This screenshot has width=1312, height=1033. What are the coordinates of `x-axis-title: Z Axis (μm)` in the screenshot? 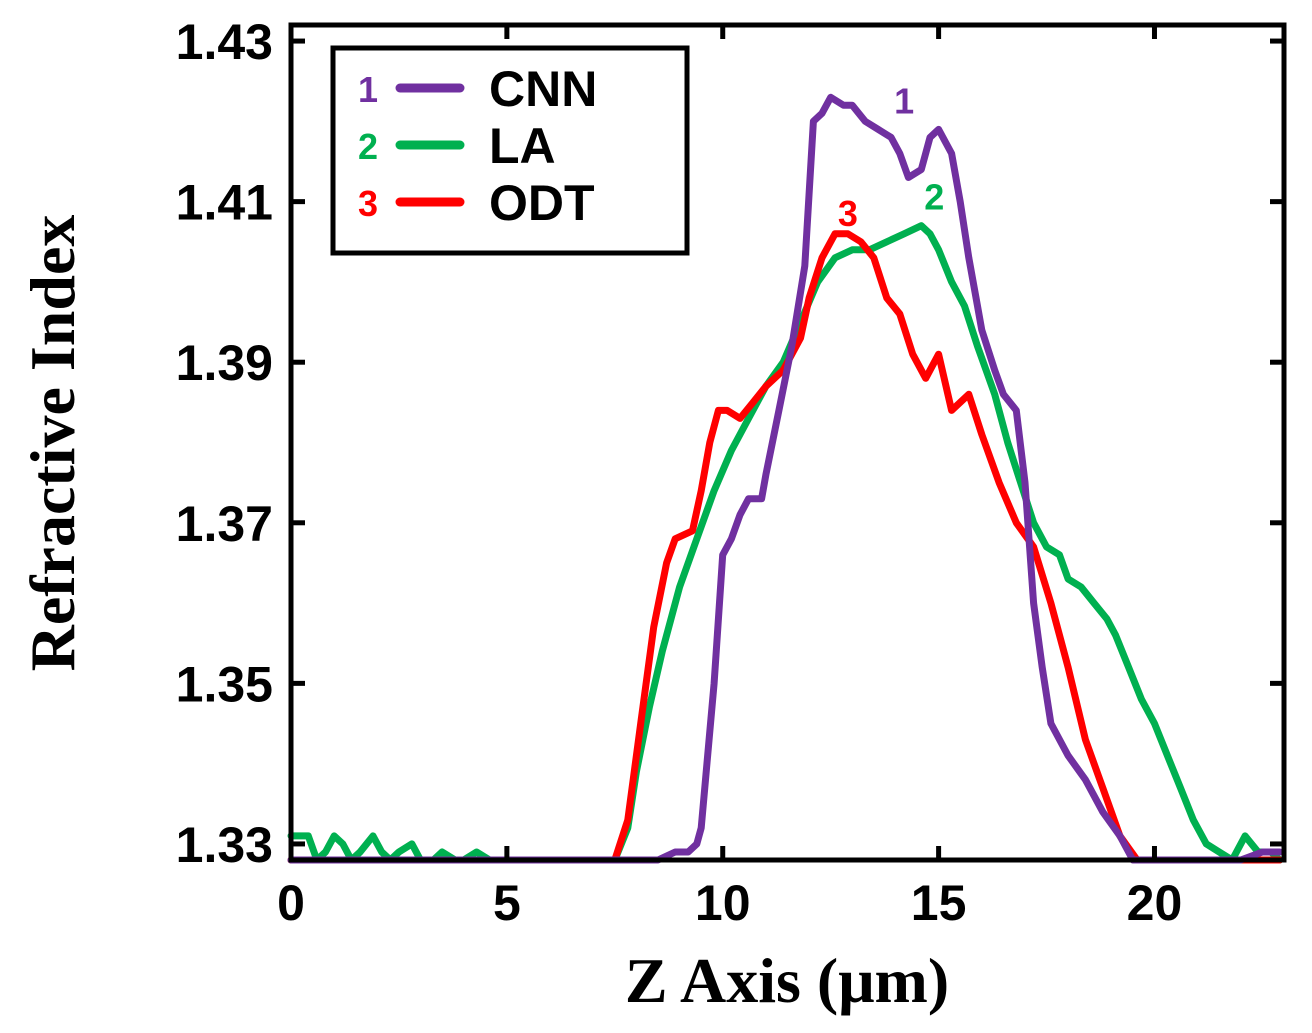 It's located at (787, 980).